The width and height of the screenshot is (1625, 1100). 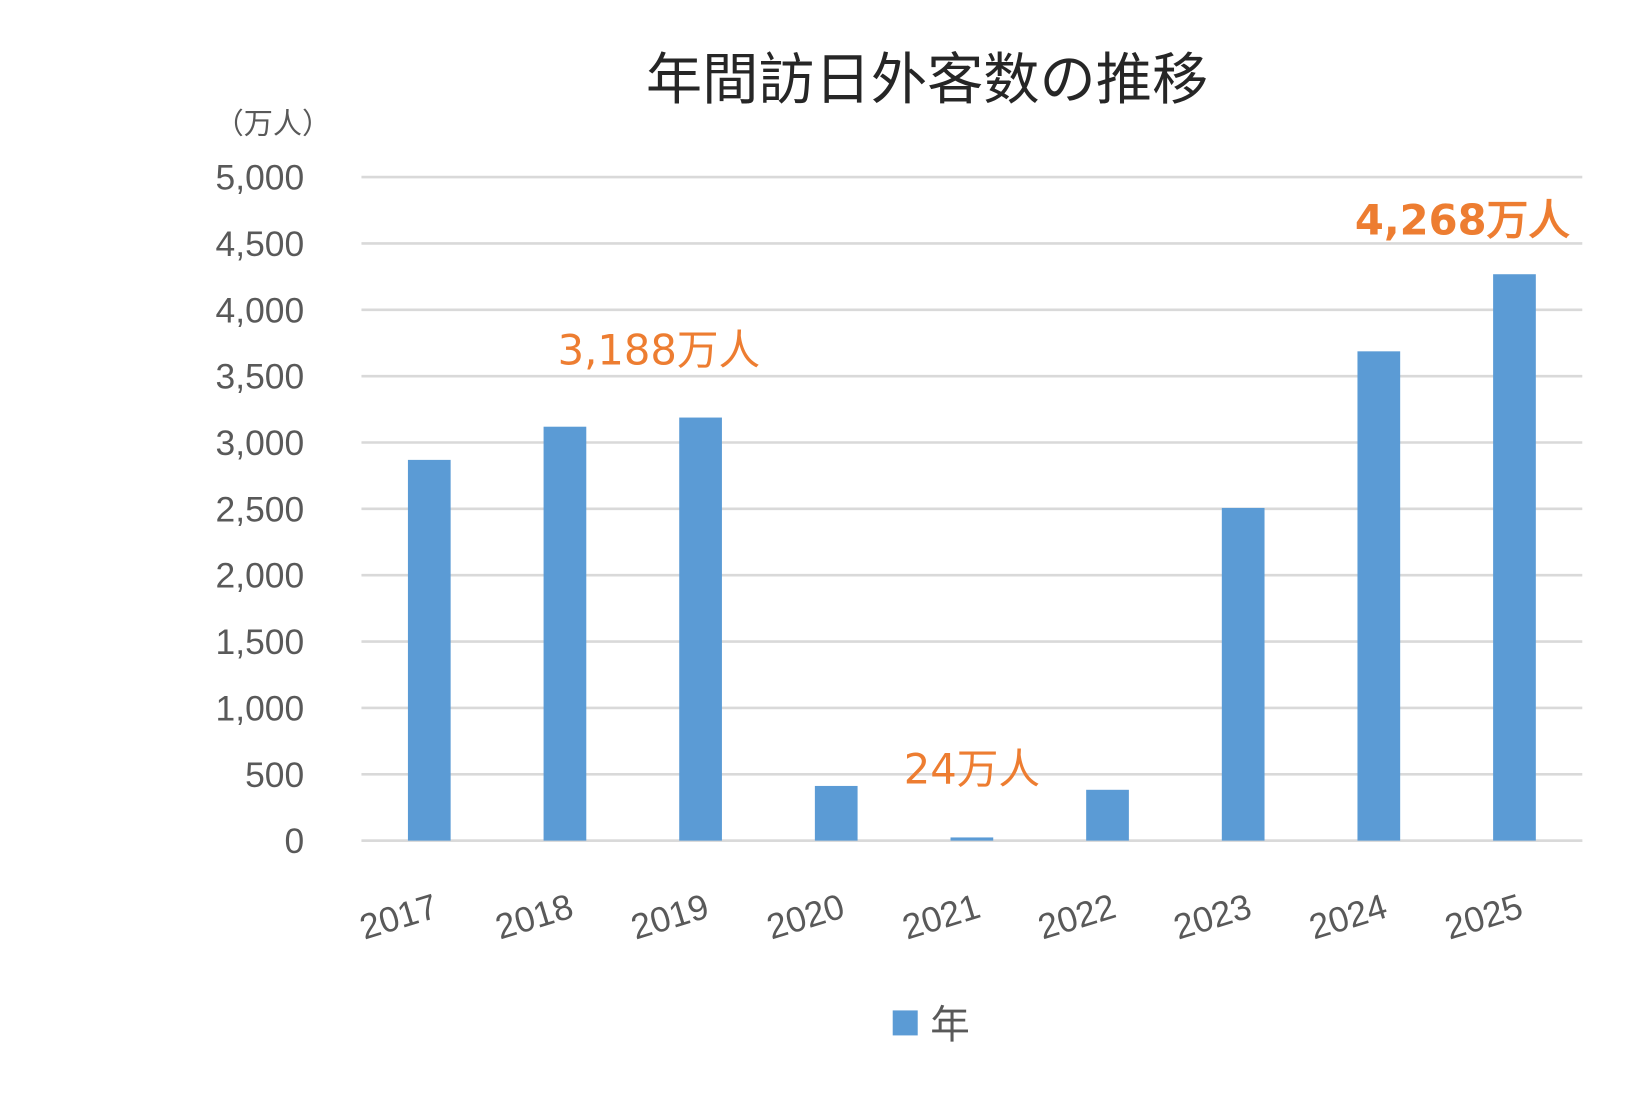 I want to click on bar-2021, so click(x=972, y=839).